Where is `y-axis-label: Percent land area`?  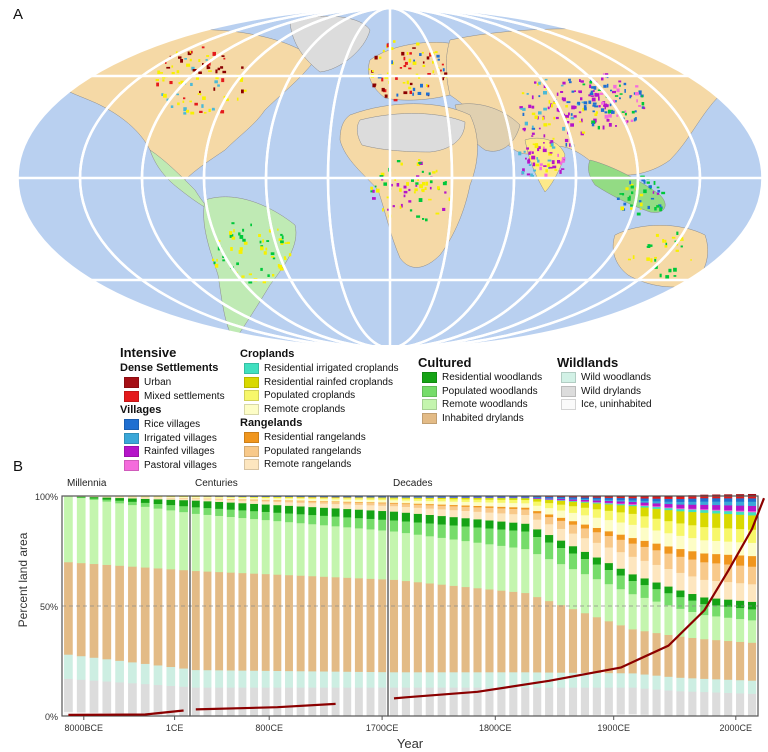
y-axis-label: Percent land area is located at coordinates (23, 579).